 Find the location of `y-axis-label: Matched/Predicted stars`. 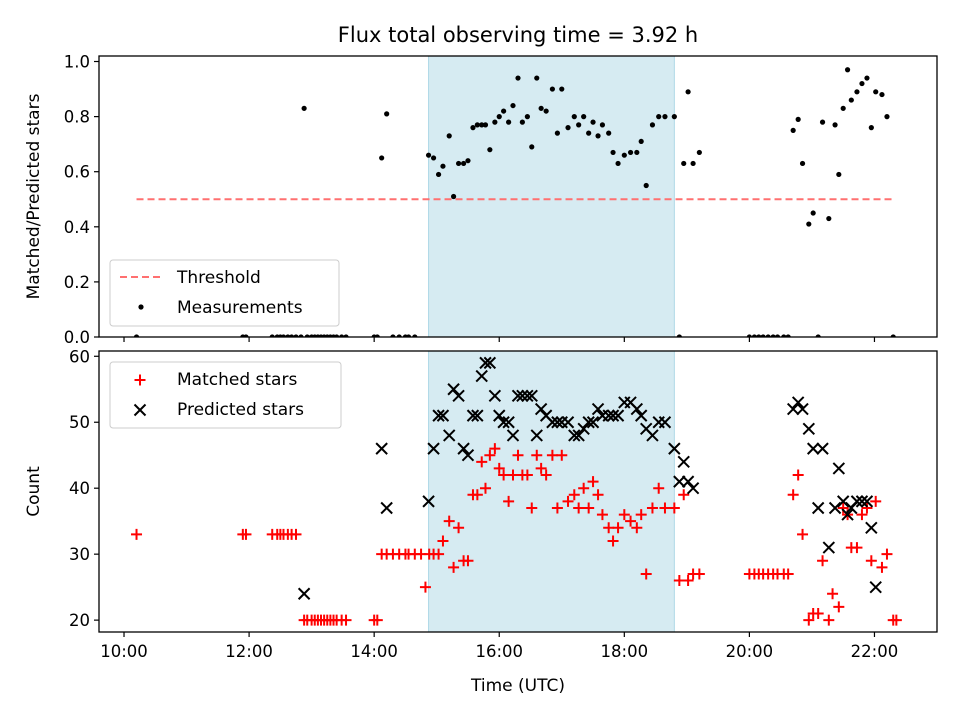

y-axis-label: Matched/Predicted stars is located at coordinates (34, 196).